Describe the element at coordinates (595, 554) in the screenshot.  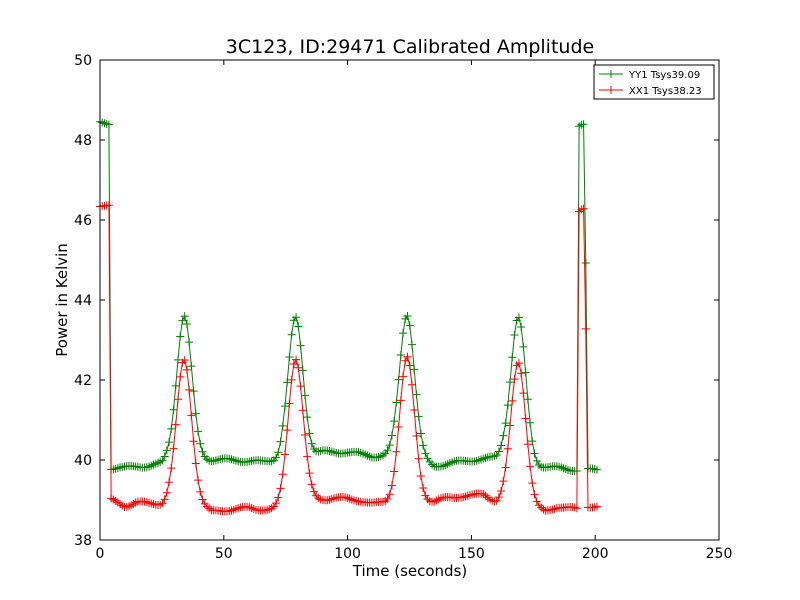
I see `x-tick-label: 200` at that location.